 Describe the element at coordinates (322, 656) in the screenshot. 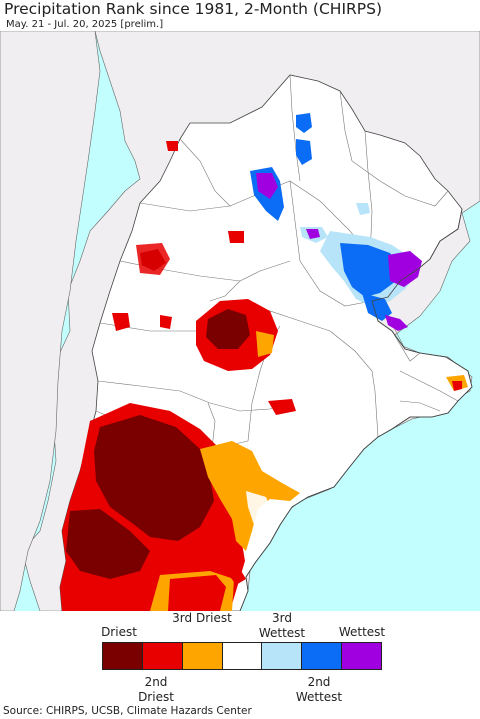

I see `legend-swatch-2nd-wettest` at that location.